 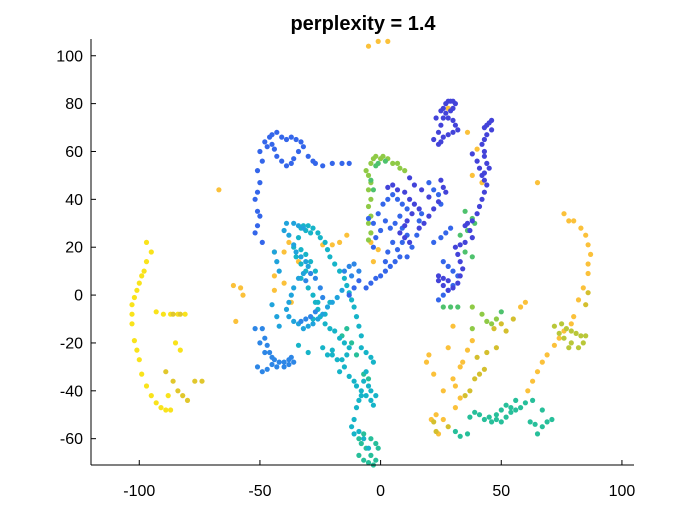 I want to click on y-tick-label: 100, so click(x=69, y=56).